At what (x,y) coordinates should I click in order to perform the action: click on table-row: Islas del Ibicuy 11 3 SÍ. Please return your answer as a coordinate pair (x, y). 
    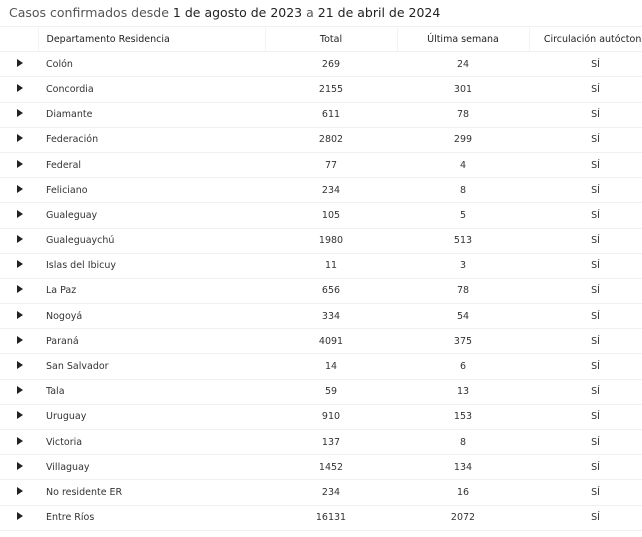
    Looking at the image, I should click on (321, 266).